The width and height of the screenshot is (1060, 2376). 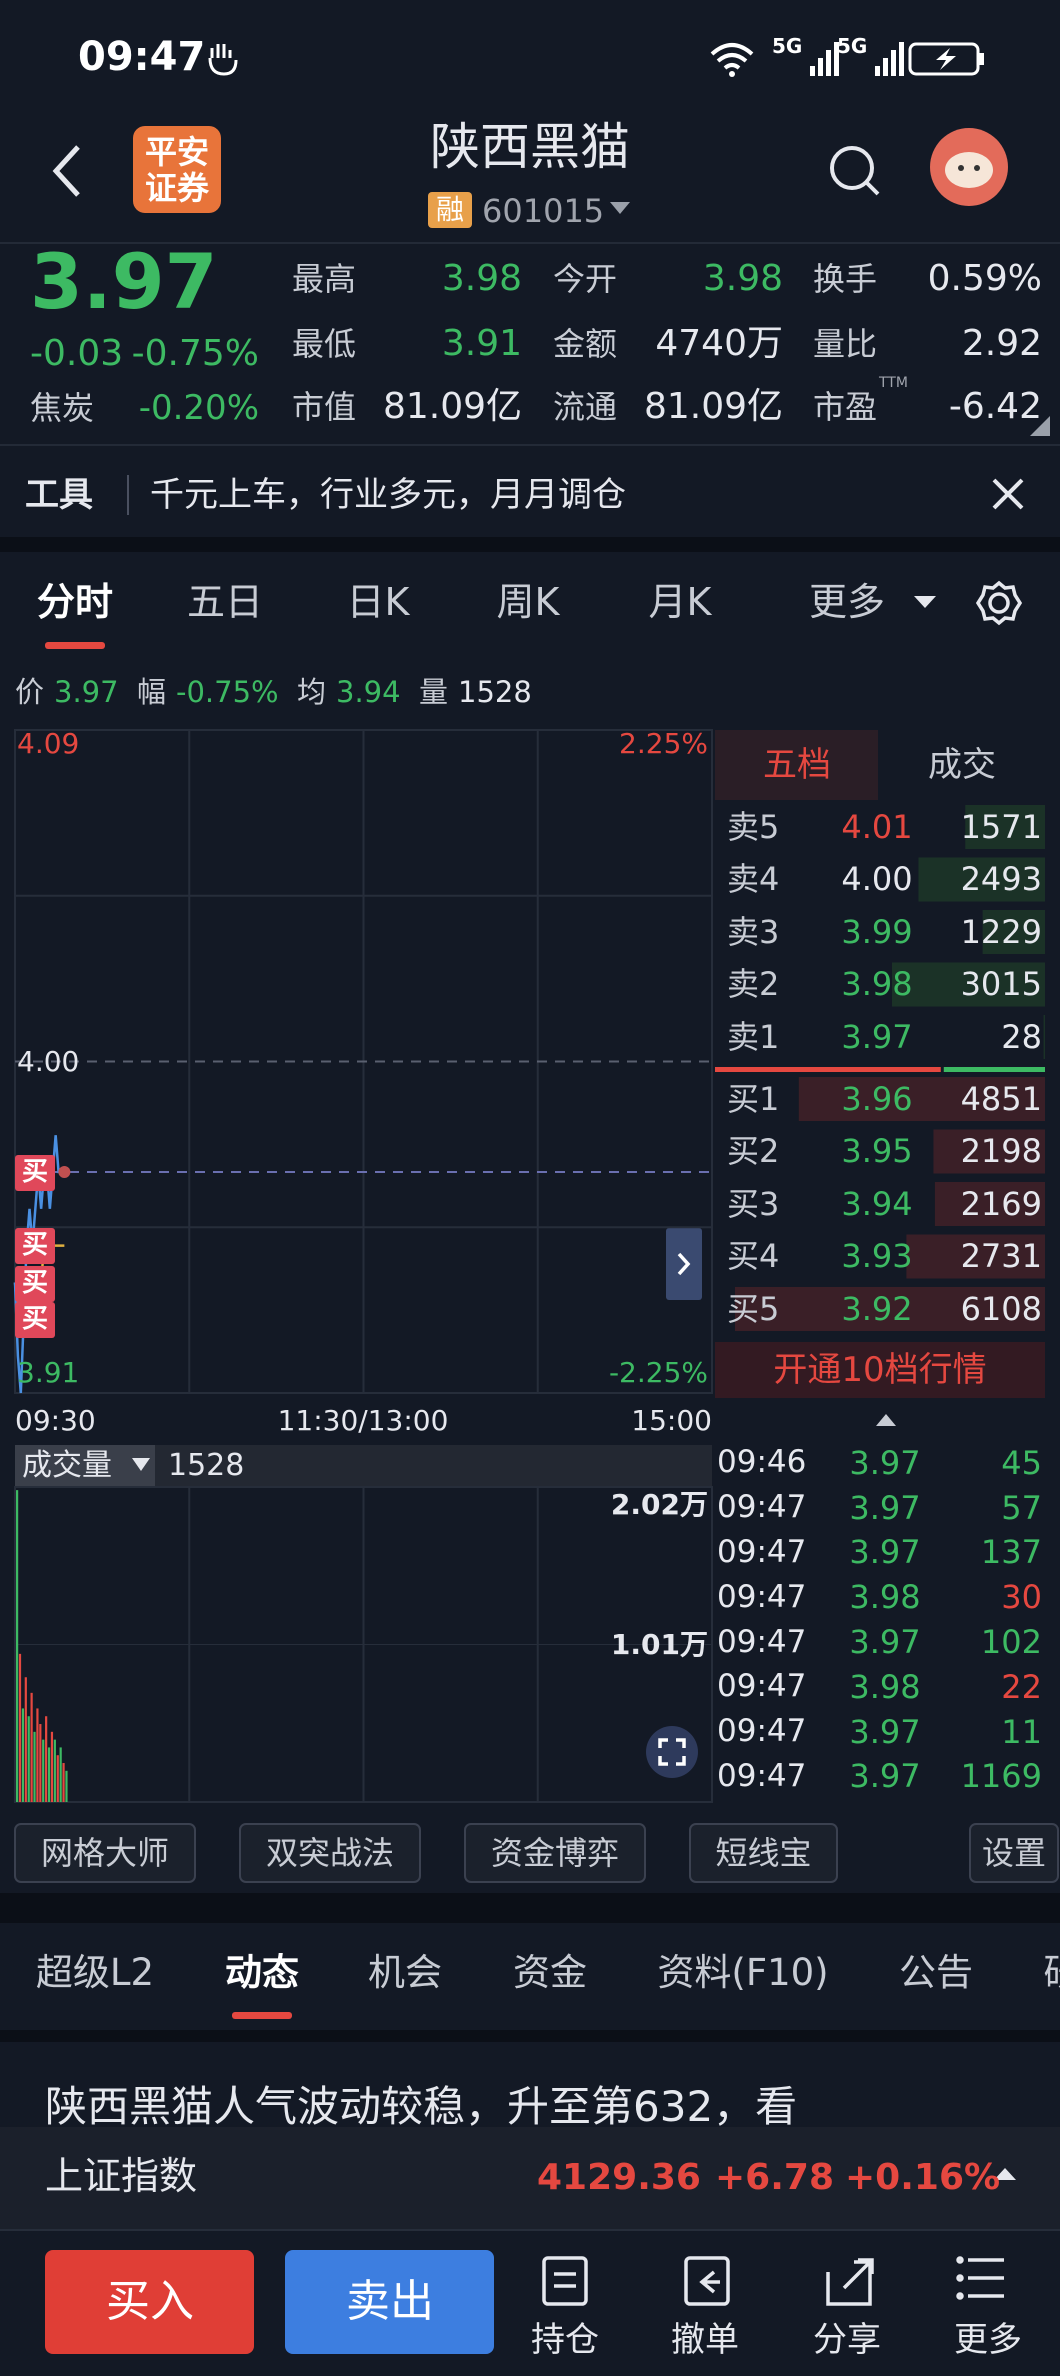 What do you see at coordinates (1052, 1973) in the screenshot?
I see `info-tab: 研` at bounding box center [1052, 1973].